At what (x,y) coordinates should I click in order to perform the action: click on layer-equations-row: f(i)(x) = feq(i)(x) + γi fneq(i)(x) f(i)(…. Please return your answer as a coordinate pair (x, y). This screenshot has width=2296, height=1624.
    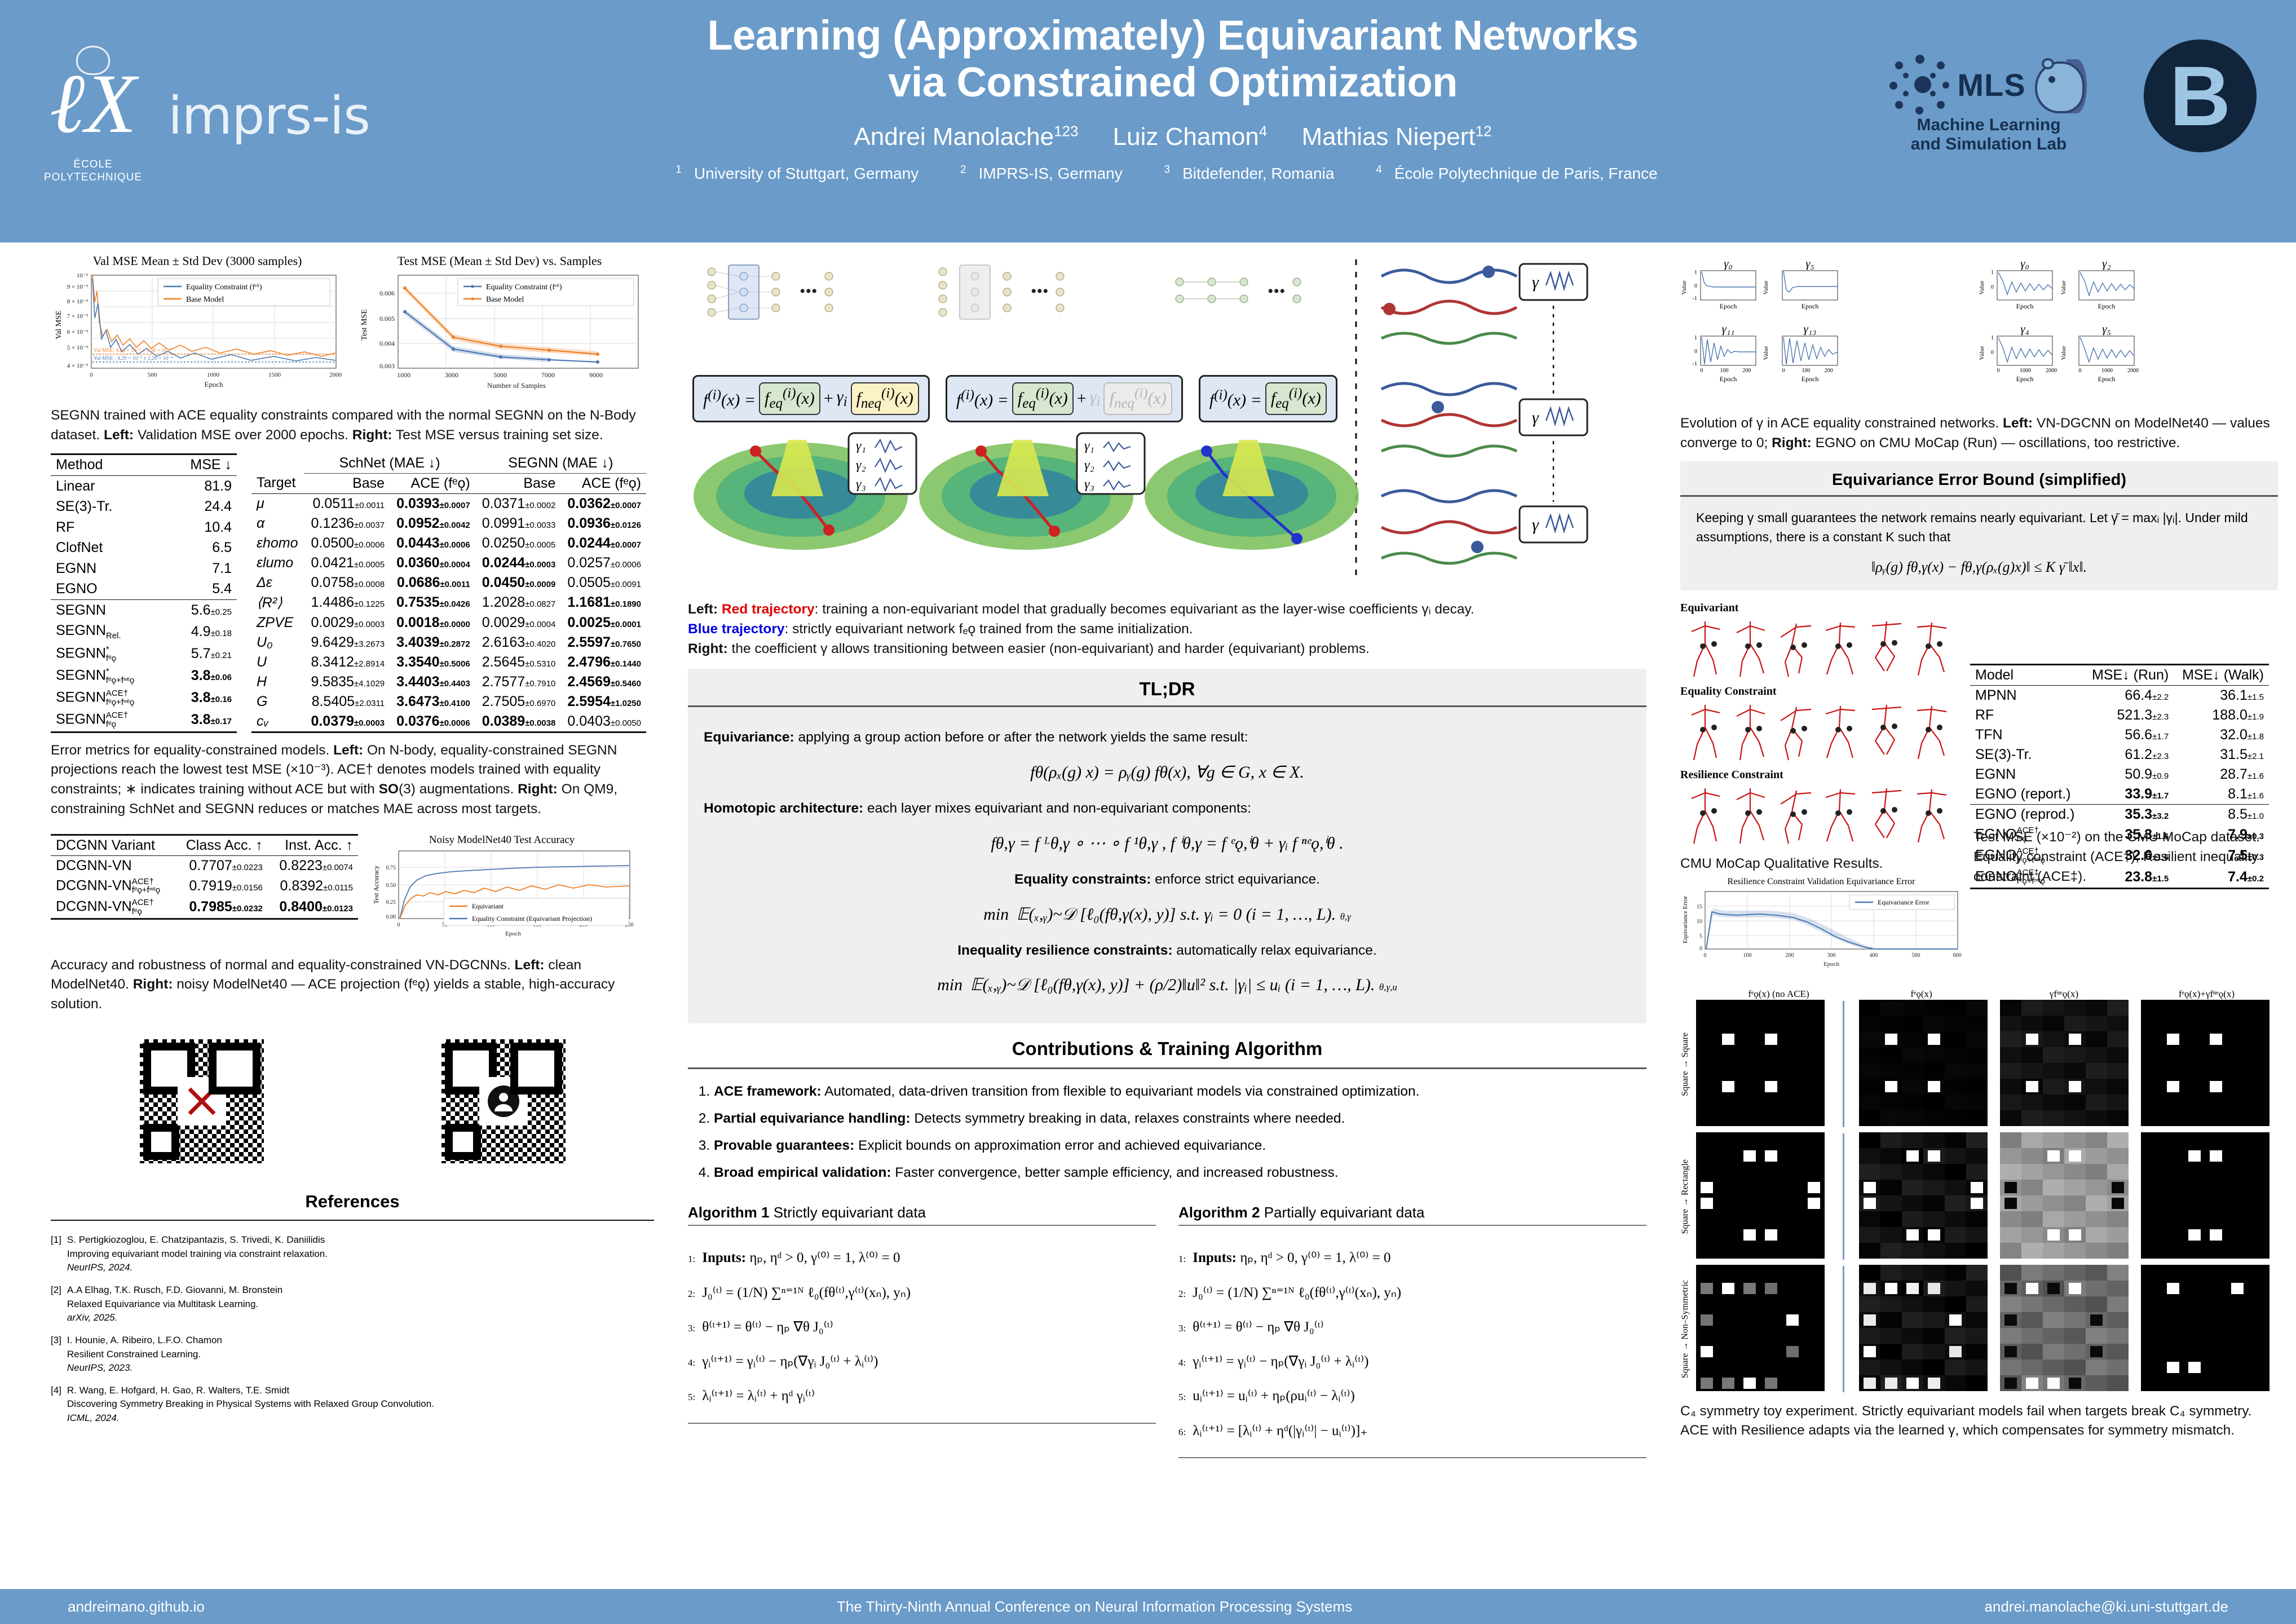
    Looking at the image, I should click on (1015, 398).